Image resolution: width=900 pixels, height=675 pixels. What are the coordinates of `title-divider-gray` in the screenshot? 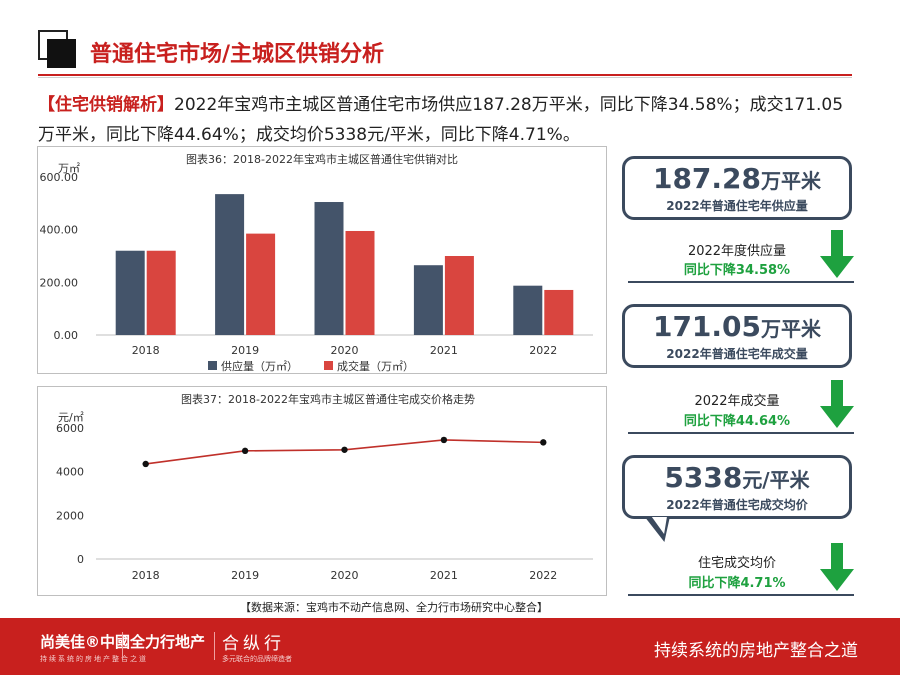 It's located at (445, 77).